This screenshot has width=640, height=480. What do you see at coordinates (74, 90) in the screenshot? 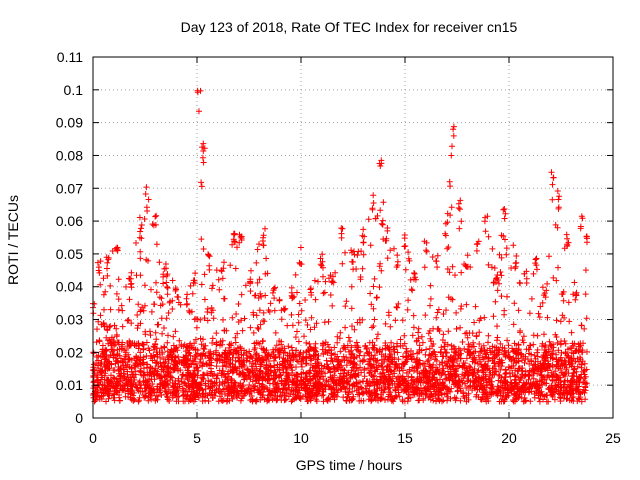
I see `y-tick-label: 0.1` at bounding box center [74, 90].